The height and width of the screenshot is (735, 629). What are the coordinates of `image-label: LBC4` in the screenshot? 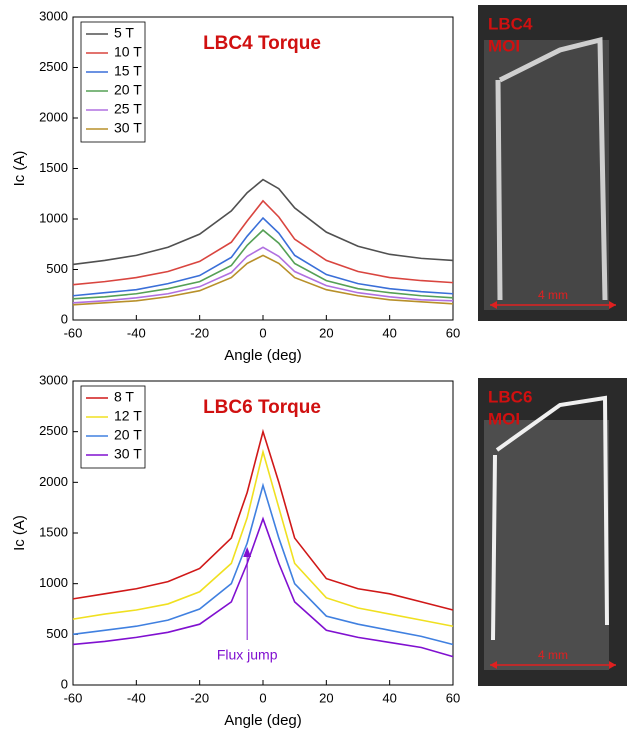 It's located at (510, 23).